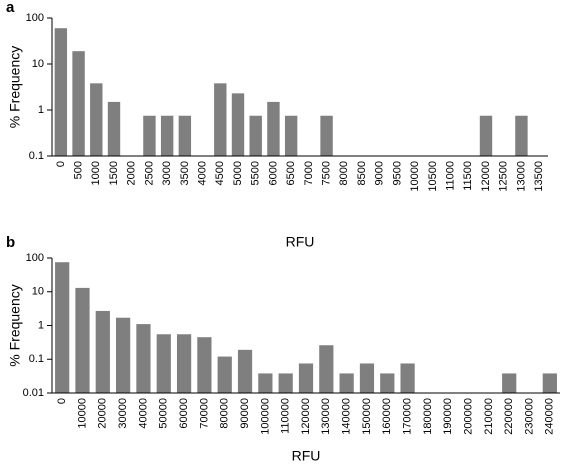 The height and width of the screenshot is (466, 567). Describe the element at coordinates (326, 173) in the screenshot. I see `x-tick-label: 7500` at that location.